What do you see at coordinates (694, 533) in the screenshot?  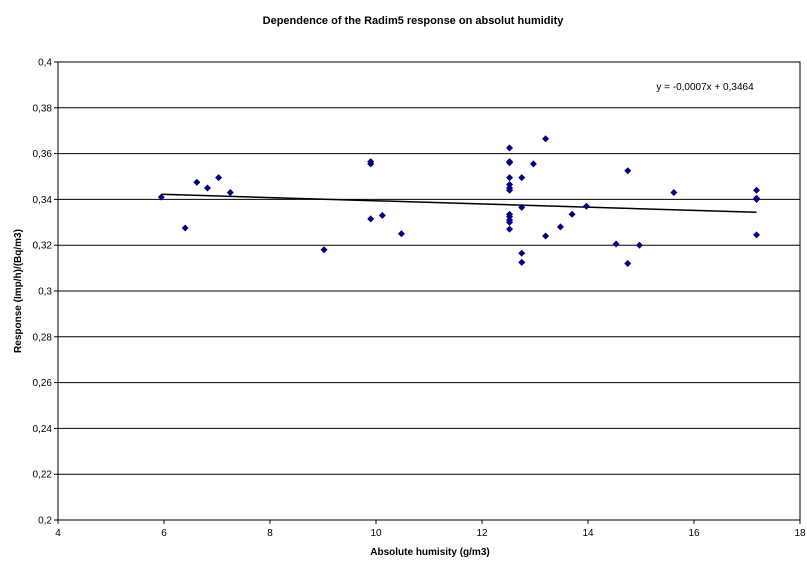 I see `x-tick-label: 16` at bounding box center [694, 533].